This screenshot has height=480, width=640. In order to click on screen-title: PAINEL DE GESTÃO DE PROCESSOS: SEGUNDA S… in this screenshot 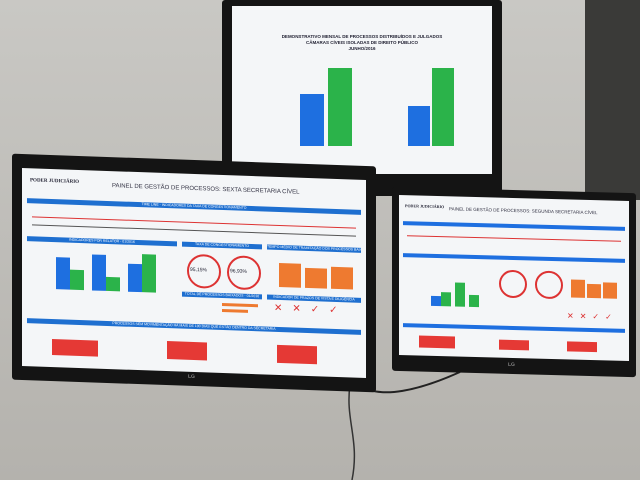, I will do `click(523, 211)`.